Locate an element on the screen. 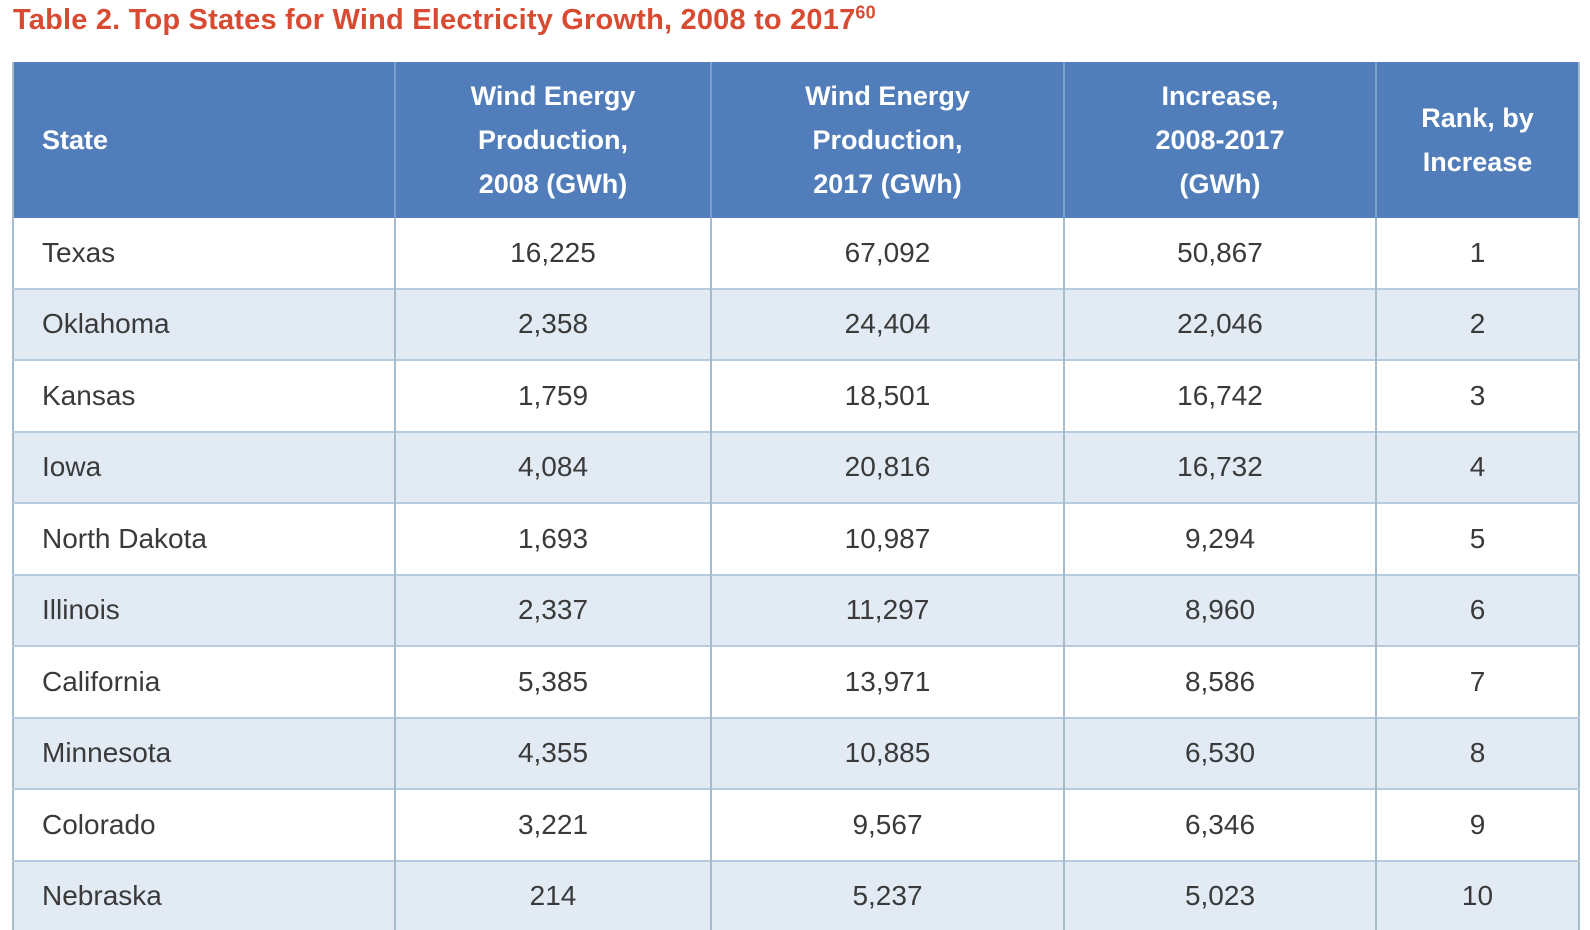  cell-production-2008: 4,355 is located at coordinates (553, 752).